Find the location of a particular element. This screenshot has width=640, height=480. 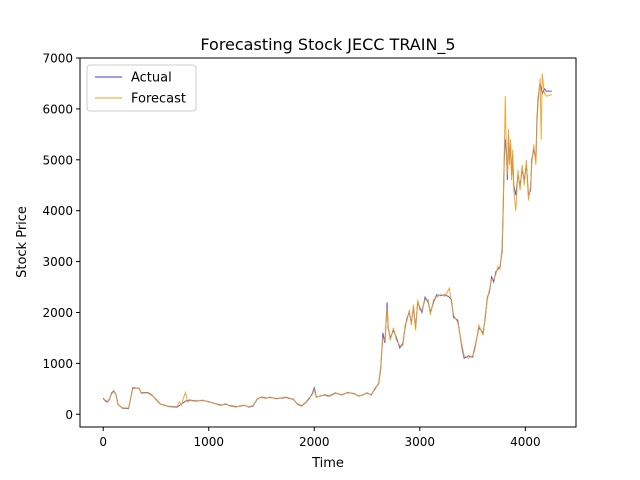

chart-title: Forecasting Stock JECC TRAIN_5 is located at coordinates (327, 45).